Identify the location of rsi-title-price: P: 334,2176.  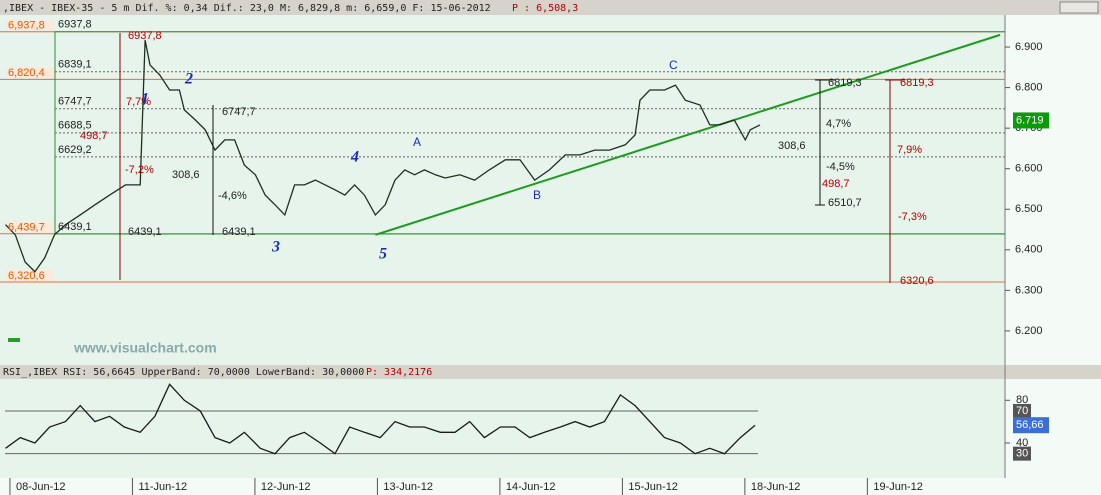
(399, 372).